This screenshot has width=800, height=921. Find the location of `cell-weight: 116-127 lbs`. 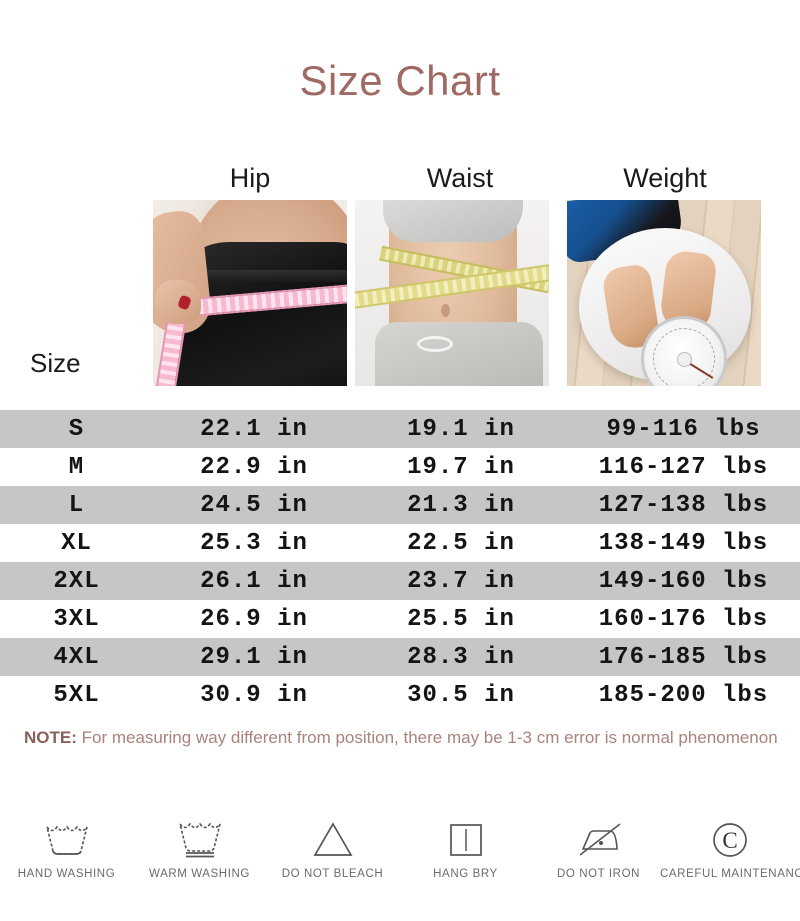

cell-weight: 116-127 lbs is located at coordinates (683, 467).